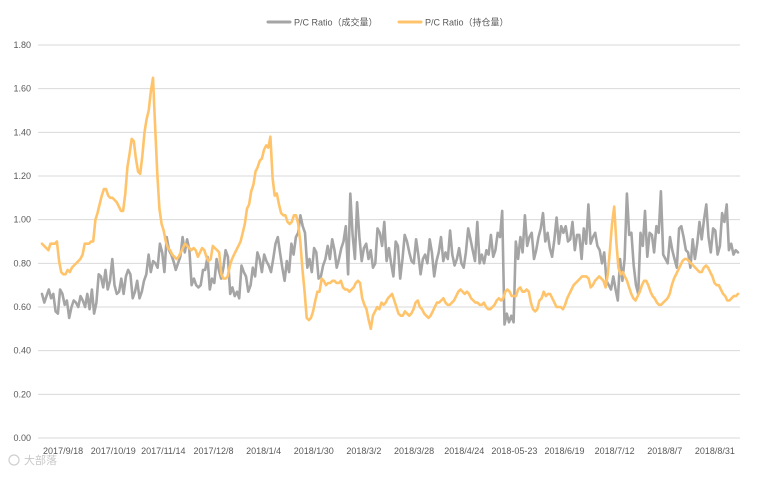 This screenshot has height=477, width=780. What do you see at coordinates (664, 451) in the screenshot?
I see `x-tick-label: 2018/8/7` at bounding box center [664, 451].